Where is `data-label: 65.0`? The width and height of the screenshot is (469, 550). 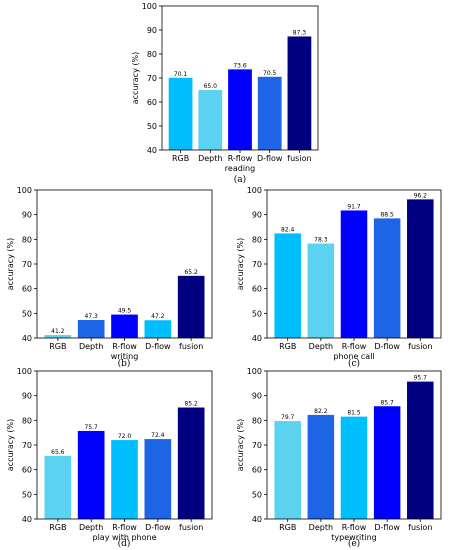
data-label: 65.0 is located at coordinates (211, 86).